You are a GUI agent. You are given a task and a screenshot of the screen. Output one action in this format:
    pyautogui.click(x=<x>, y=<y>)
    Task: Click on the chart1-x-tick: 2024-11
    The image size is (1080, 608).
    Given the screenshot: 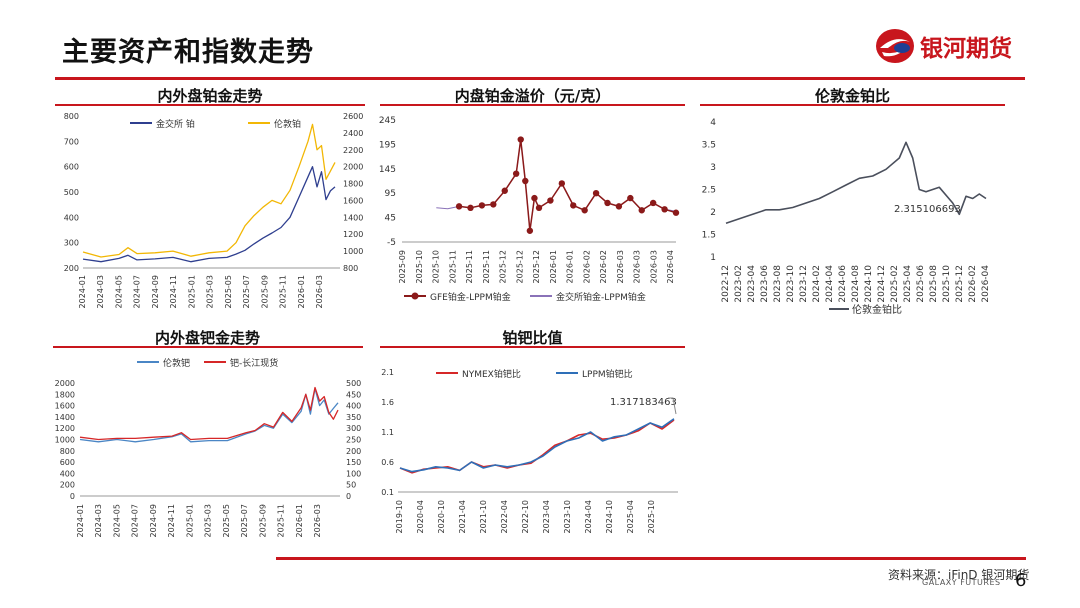 What is the action you would take?
    pyautogui.click(x=173, y=291)
    